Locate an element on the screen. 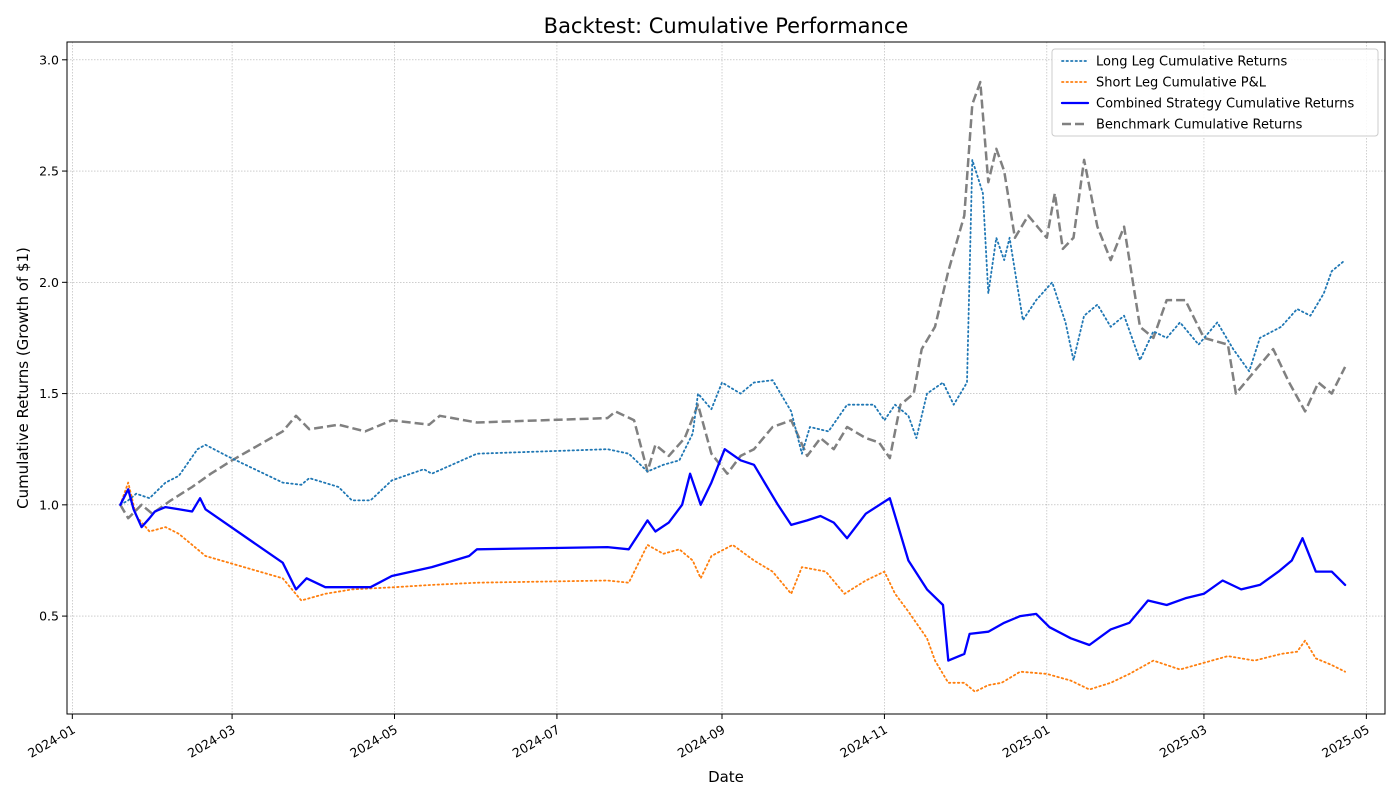  chart-title: Backtest: Cumulative Performance is located at coordinates (726, 26).